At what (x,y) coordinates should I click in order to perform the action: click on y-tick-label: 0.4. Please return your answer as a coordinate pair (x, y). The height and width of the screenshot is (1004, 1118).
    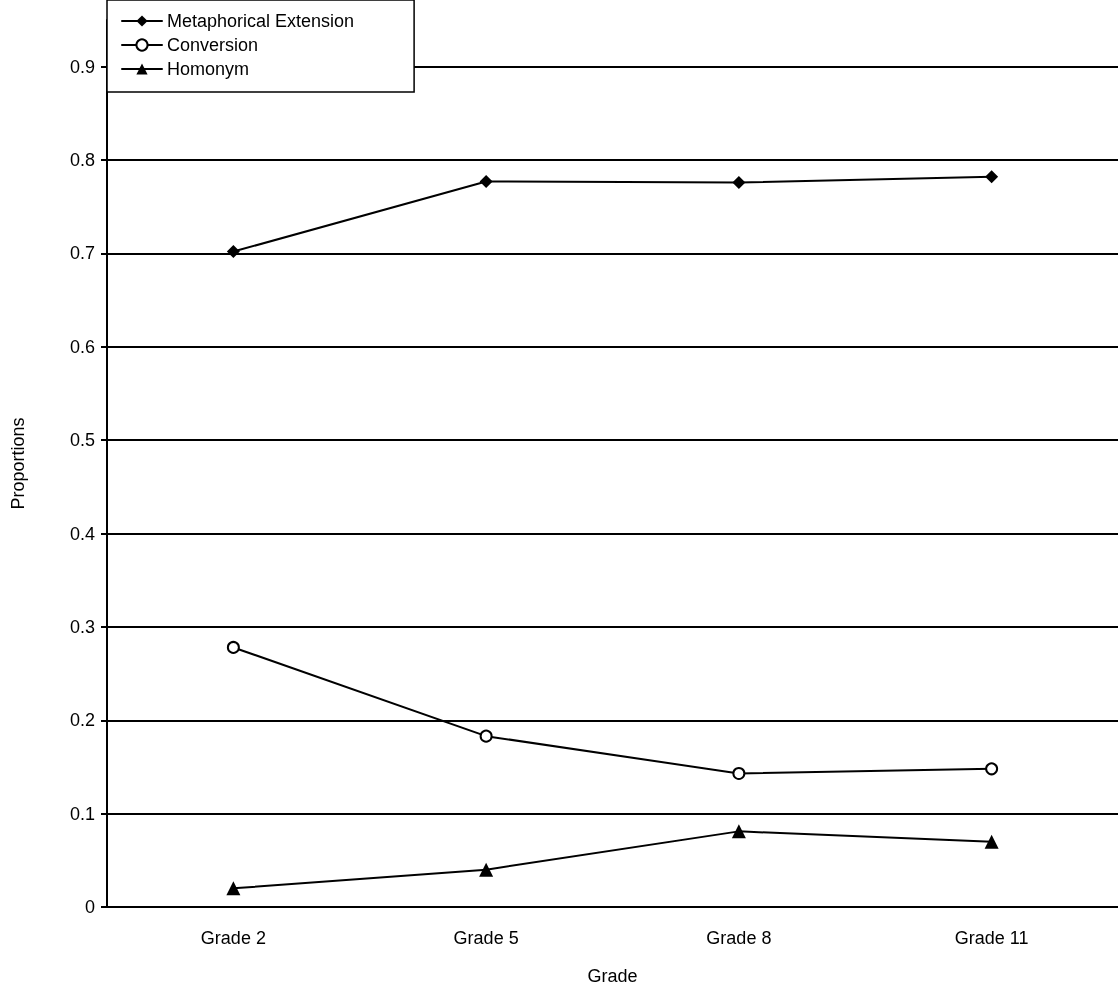
    Looking at the image, I should click on (82, 533).